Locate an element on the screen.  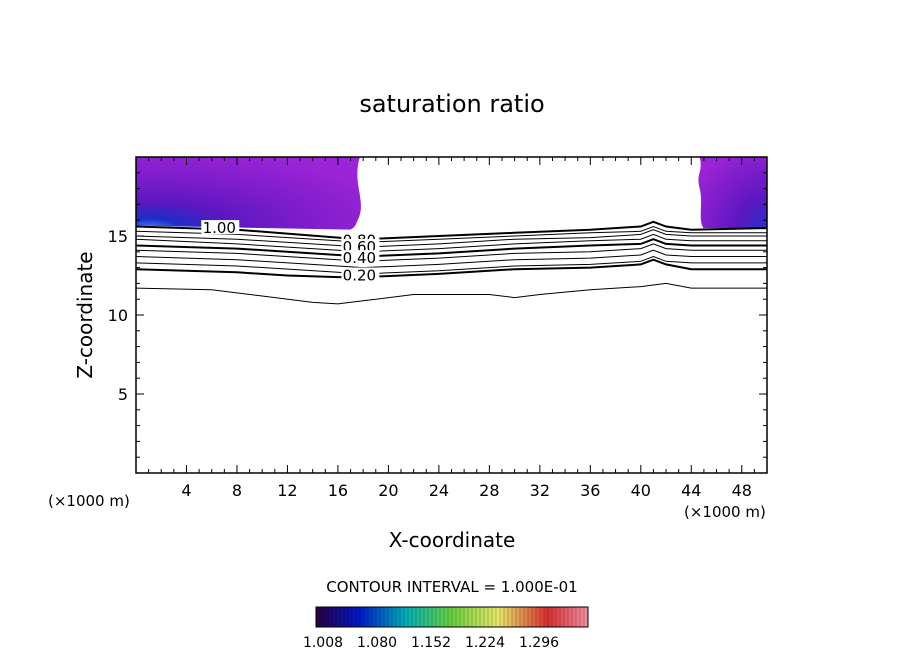
x-tick-label: 48 is located at coordinates (742, 490).